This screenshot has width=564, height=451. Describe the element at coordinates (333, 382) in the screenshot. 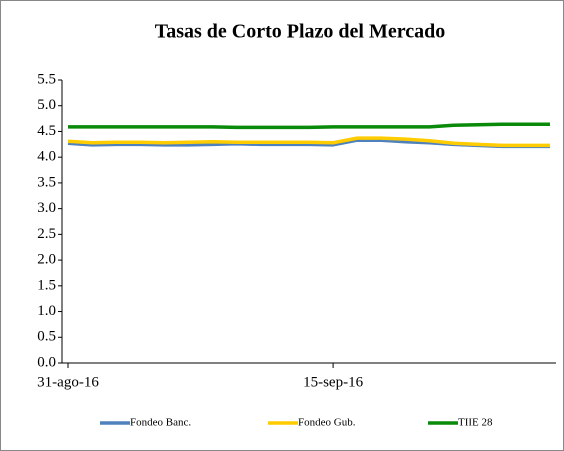

I see `x-tick-label: 15-sep-16` at that location.